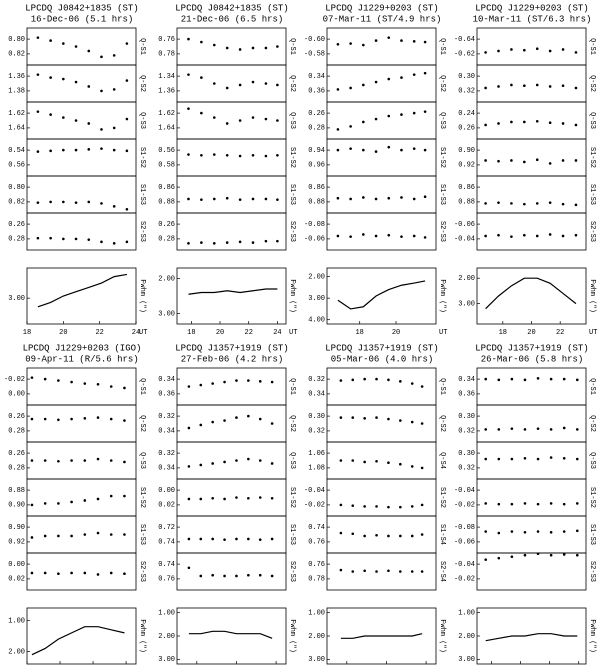 The height and width of the screenshot is (669, 600). What do you see at coordinates (314, 55) in the screenshot?
I see `y-tick-label: -0.58` at bounding box center [314, 55].